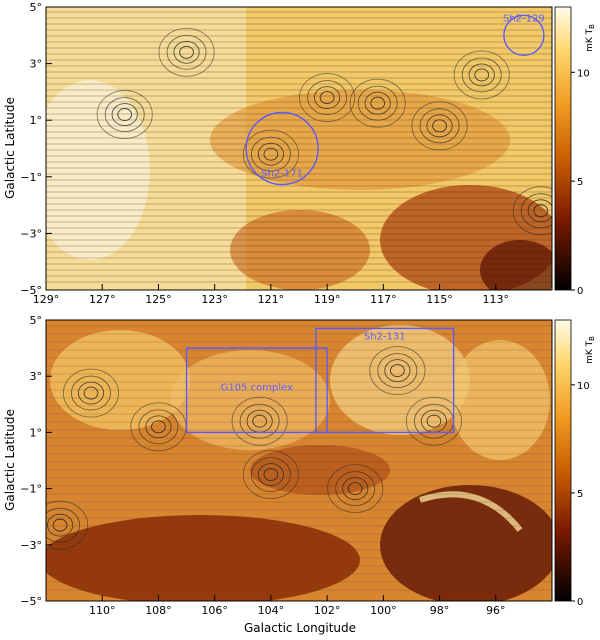 The image size is (600, 640). What do you see at coordinates (590, 350) in the screenshot?
I see `lower-colorbar-label: mK TB` at bounding box center [590, 350].